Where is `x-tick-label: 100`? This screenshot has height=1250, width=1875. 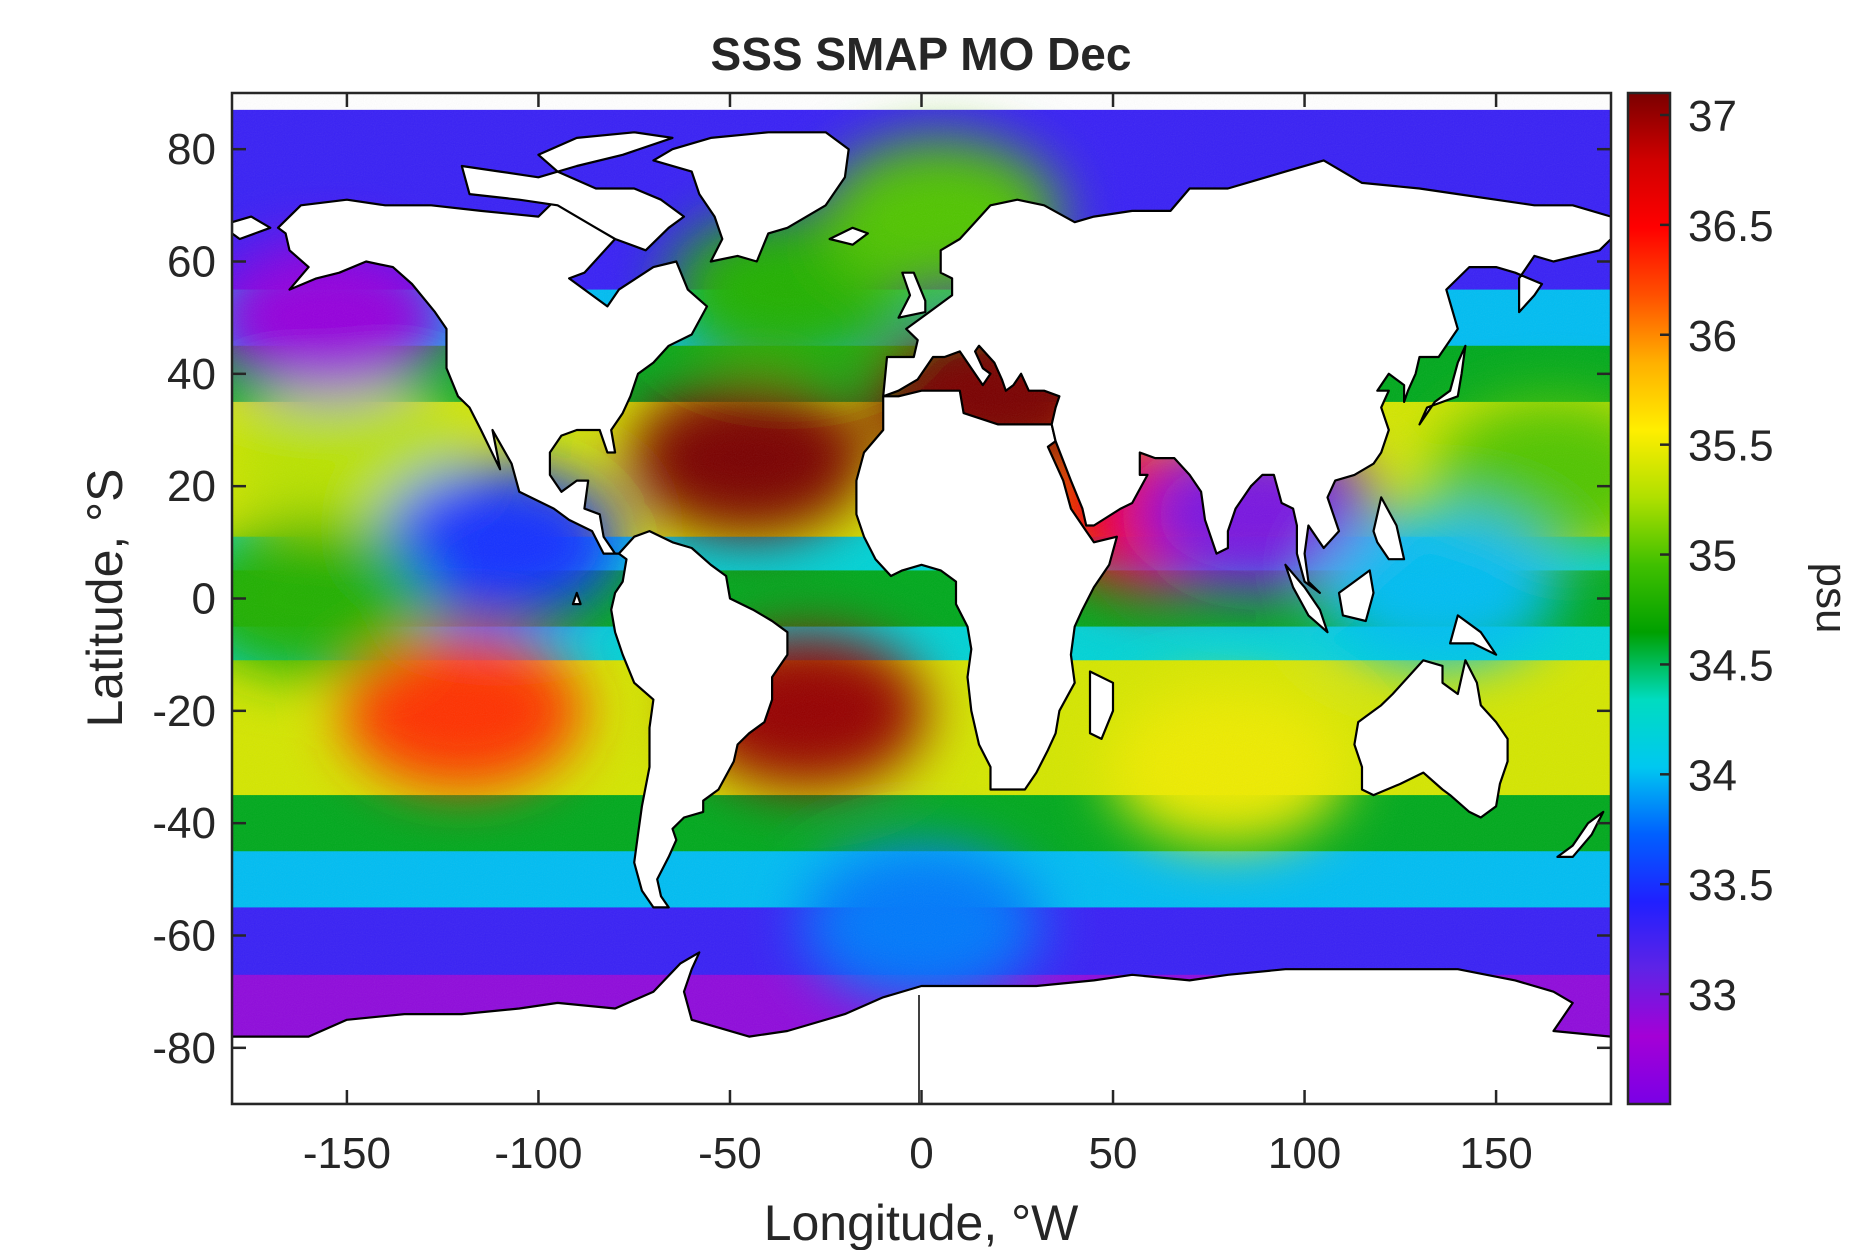
x-tick-label: 100 is located at coordinates (1304, 1153).